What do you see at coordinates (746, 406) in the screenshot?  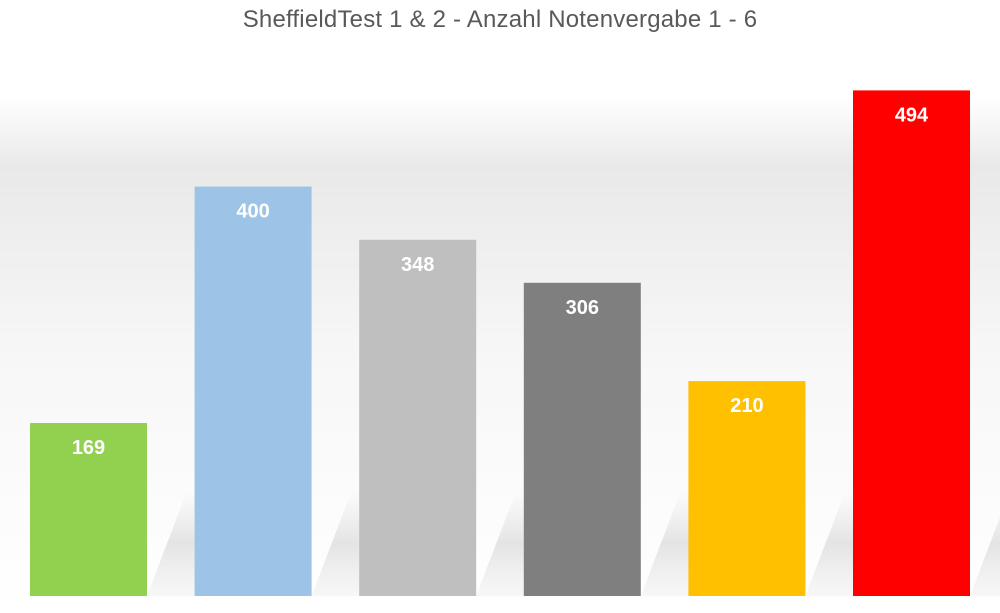 I see `data-label: 210` at bounding box center [746, 406].